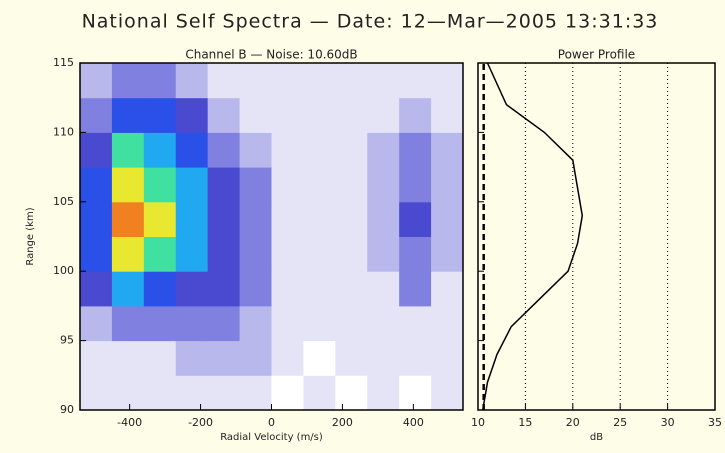 The width and height of the screenshot is (725, 453). Describe the element at coordinates (271, 437) in the screenshot. I see `x-axis-title: Radial Velocity (m/s)` at that location.